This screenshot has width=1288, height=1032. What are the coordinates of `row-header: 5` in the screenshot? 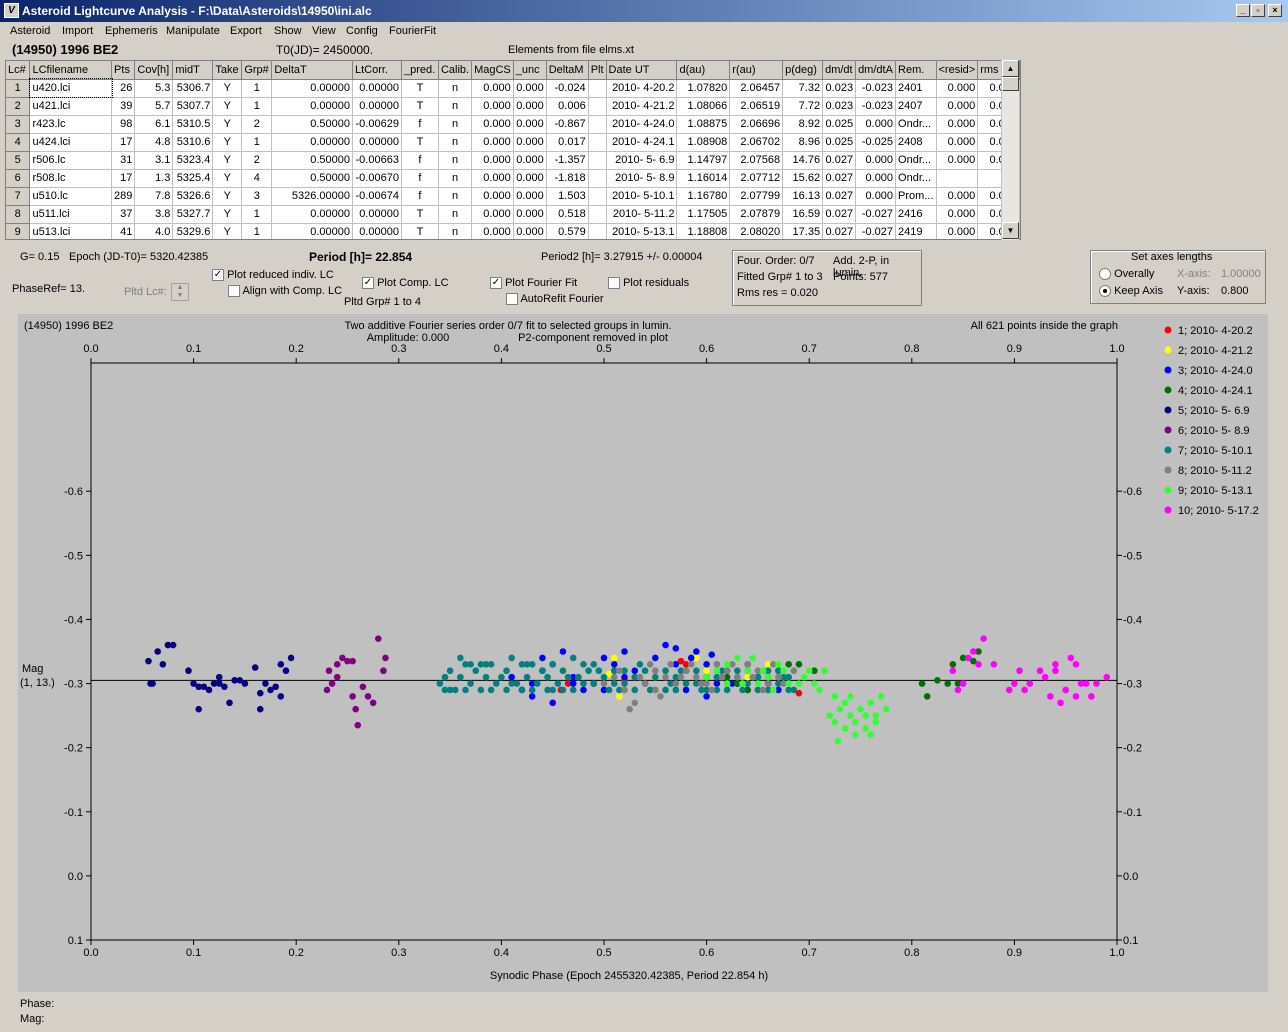 It's located at (18, 160).